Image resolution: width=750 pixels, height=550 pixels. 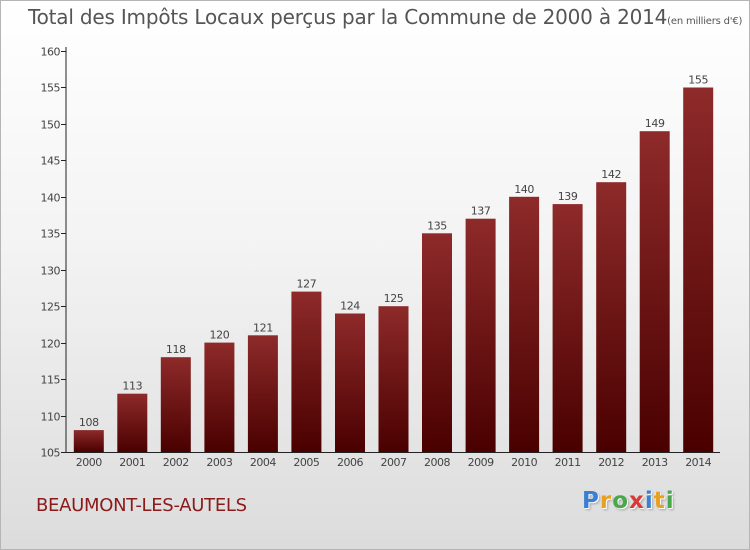 I want to click on x-tick-label: 2008, so click(x=437, y=462).